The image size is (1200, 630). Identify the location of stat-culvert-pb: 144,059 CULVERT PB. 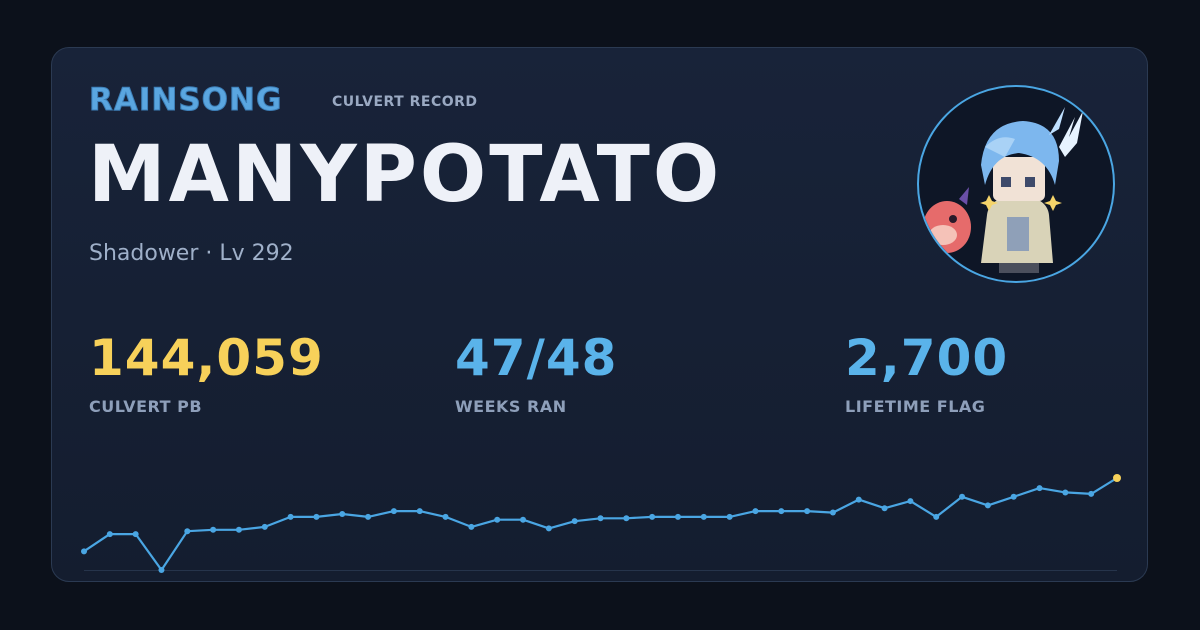
(206, 374).